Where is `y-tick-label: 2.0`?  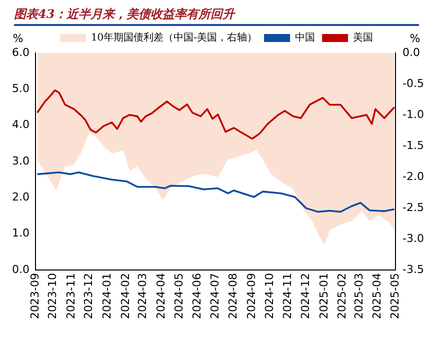 y-tick-label: 2.0 is located at coordinates (21, 197).